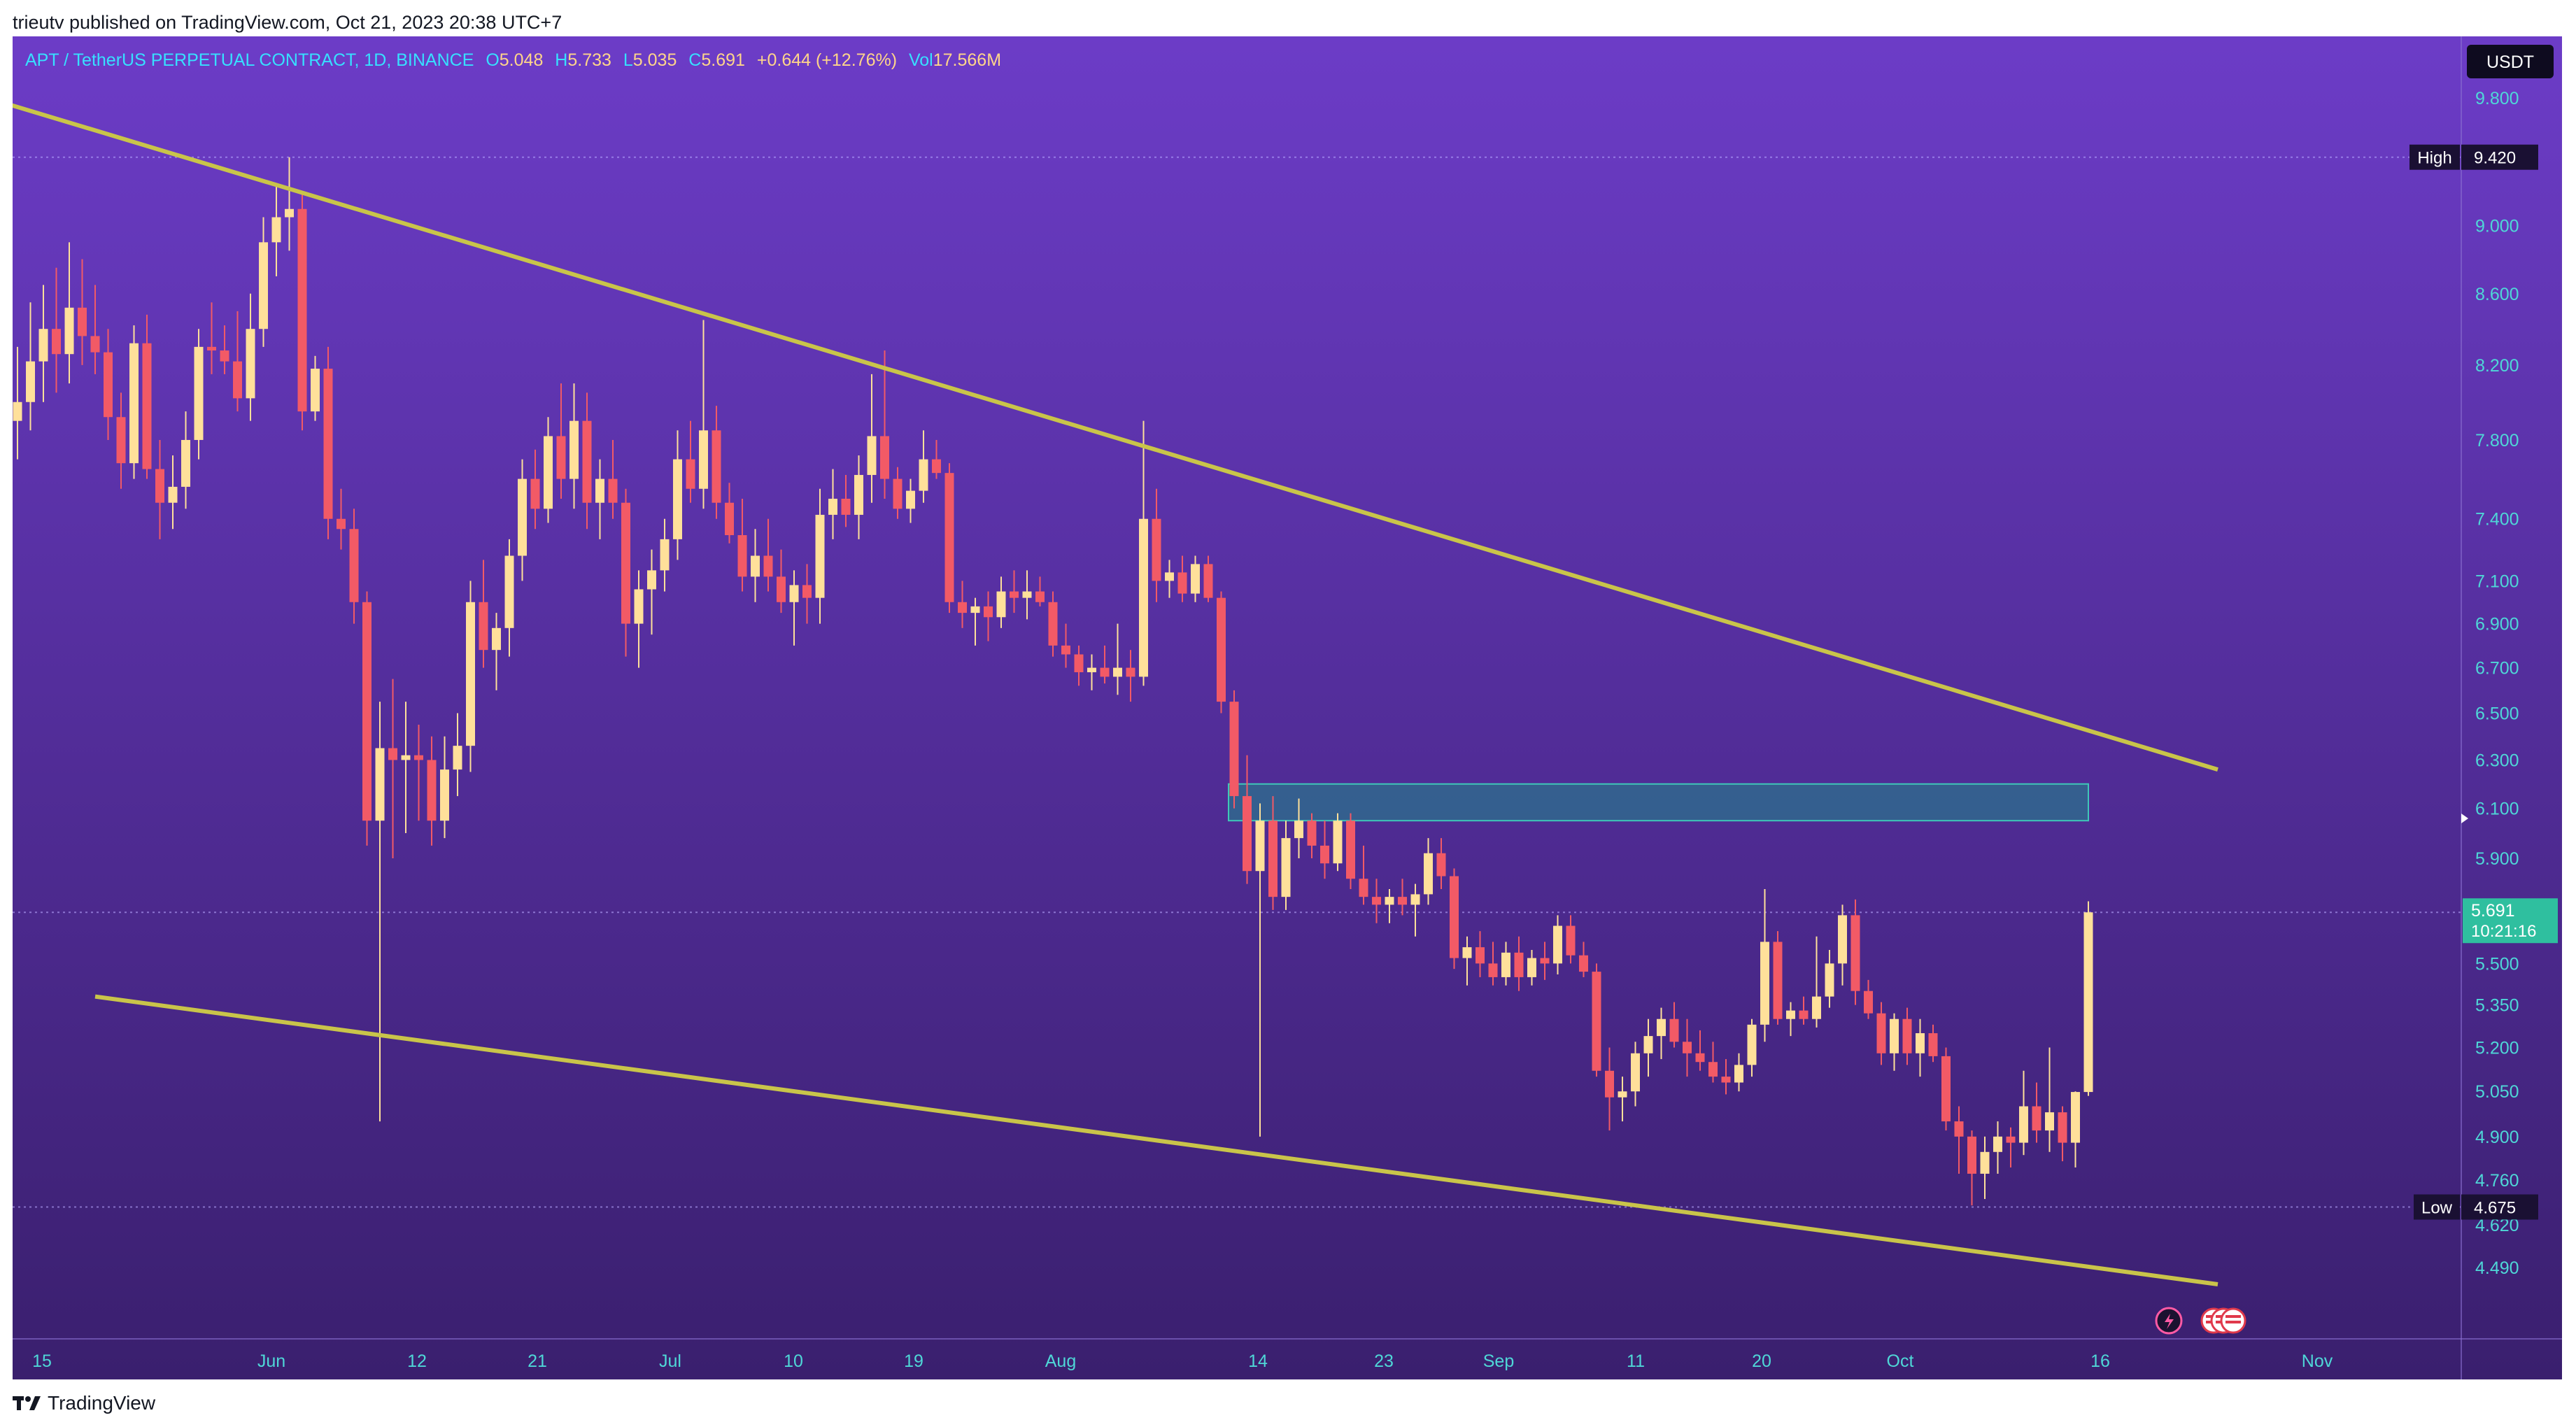 This screenshot has width=2576, height=1427. I want to click on low-label: Low, so click(2437, 1208).